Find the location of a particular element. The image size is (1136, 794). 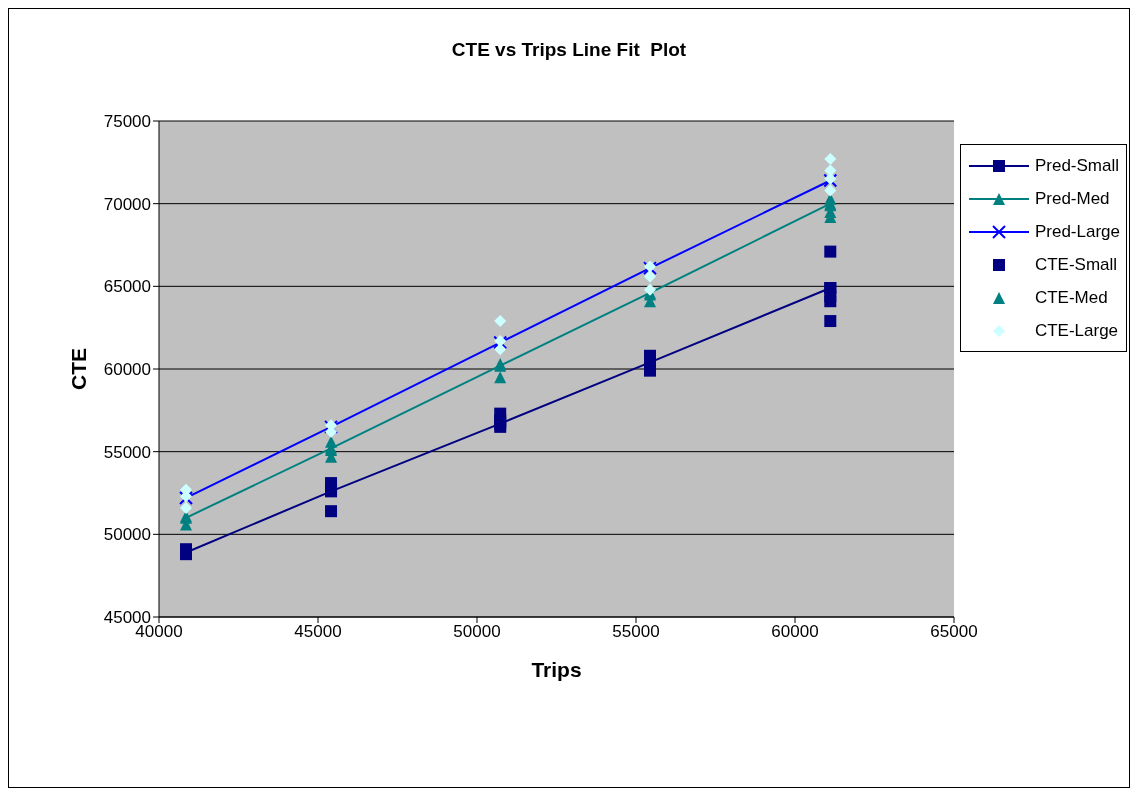

legend-label: Pred-Large is located at coordinates (1077, 231).